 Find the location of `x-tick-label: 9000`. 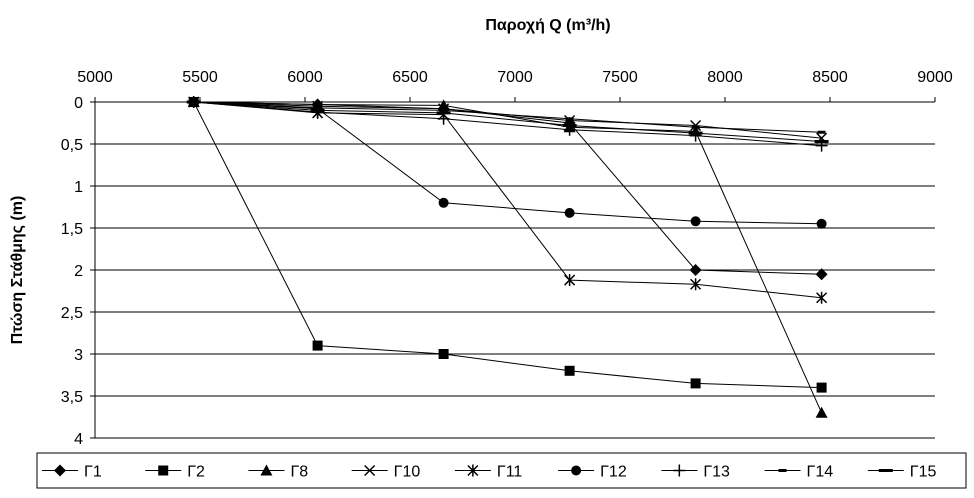

x-tick-label: 9000 is located at coordinates (935, 77).